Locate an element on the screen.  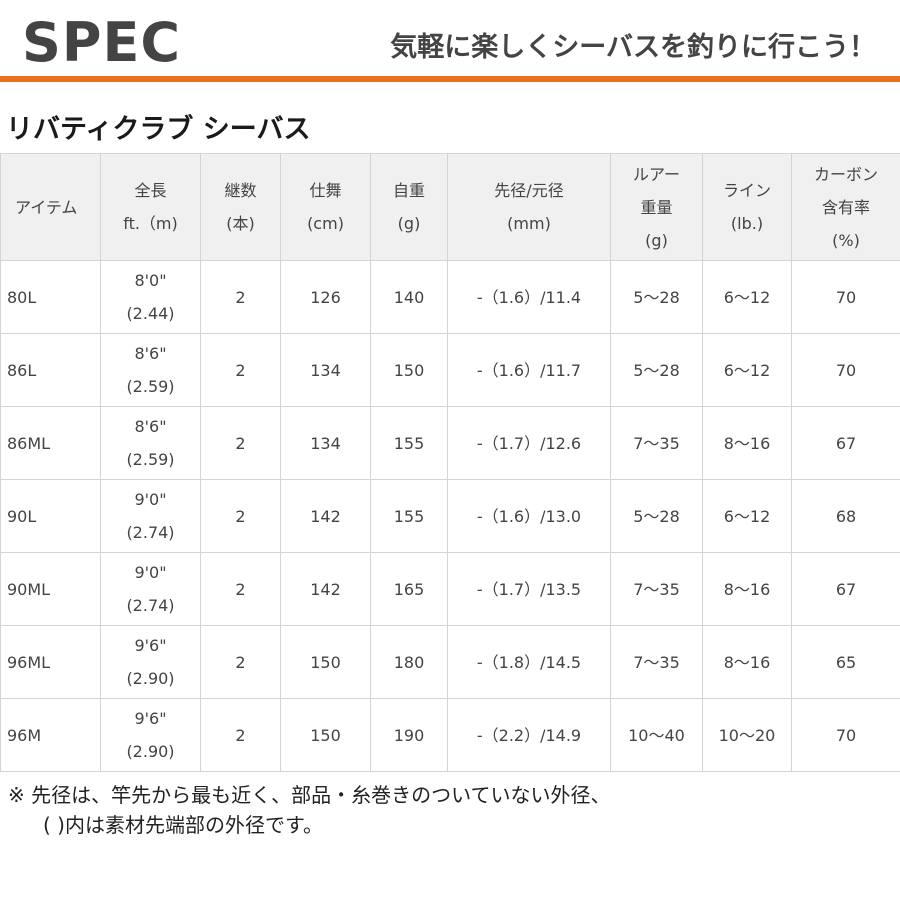
cell-weight: 180 is located at coordinates (409, 662).